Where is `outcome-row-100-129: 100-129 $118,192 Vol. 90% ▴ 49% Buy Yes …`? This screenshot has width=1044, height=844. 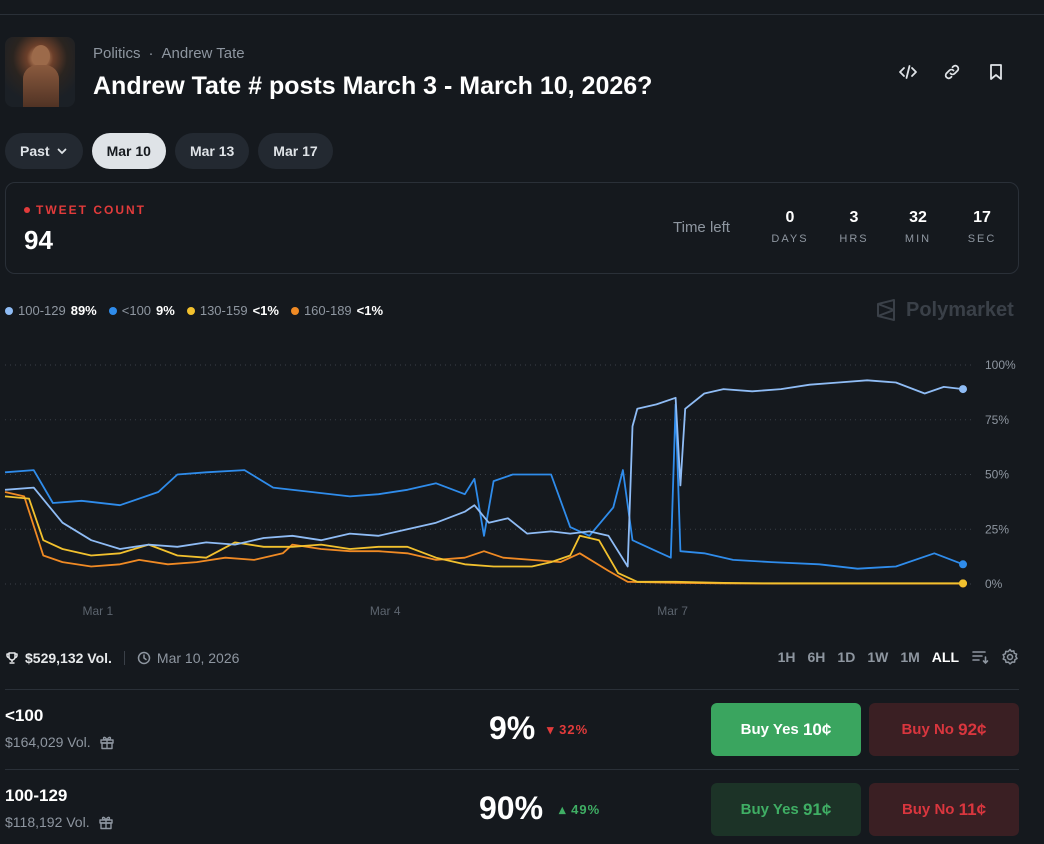 outcome-row-100-129: 100-129 $118,192 Vol. 90% ▴ 49% Buy Yes … is located at coordinates (512, 806).